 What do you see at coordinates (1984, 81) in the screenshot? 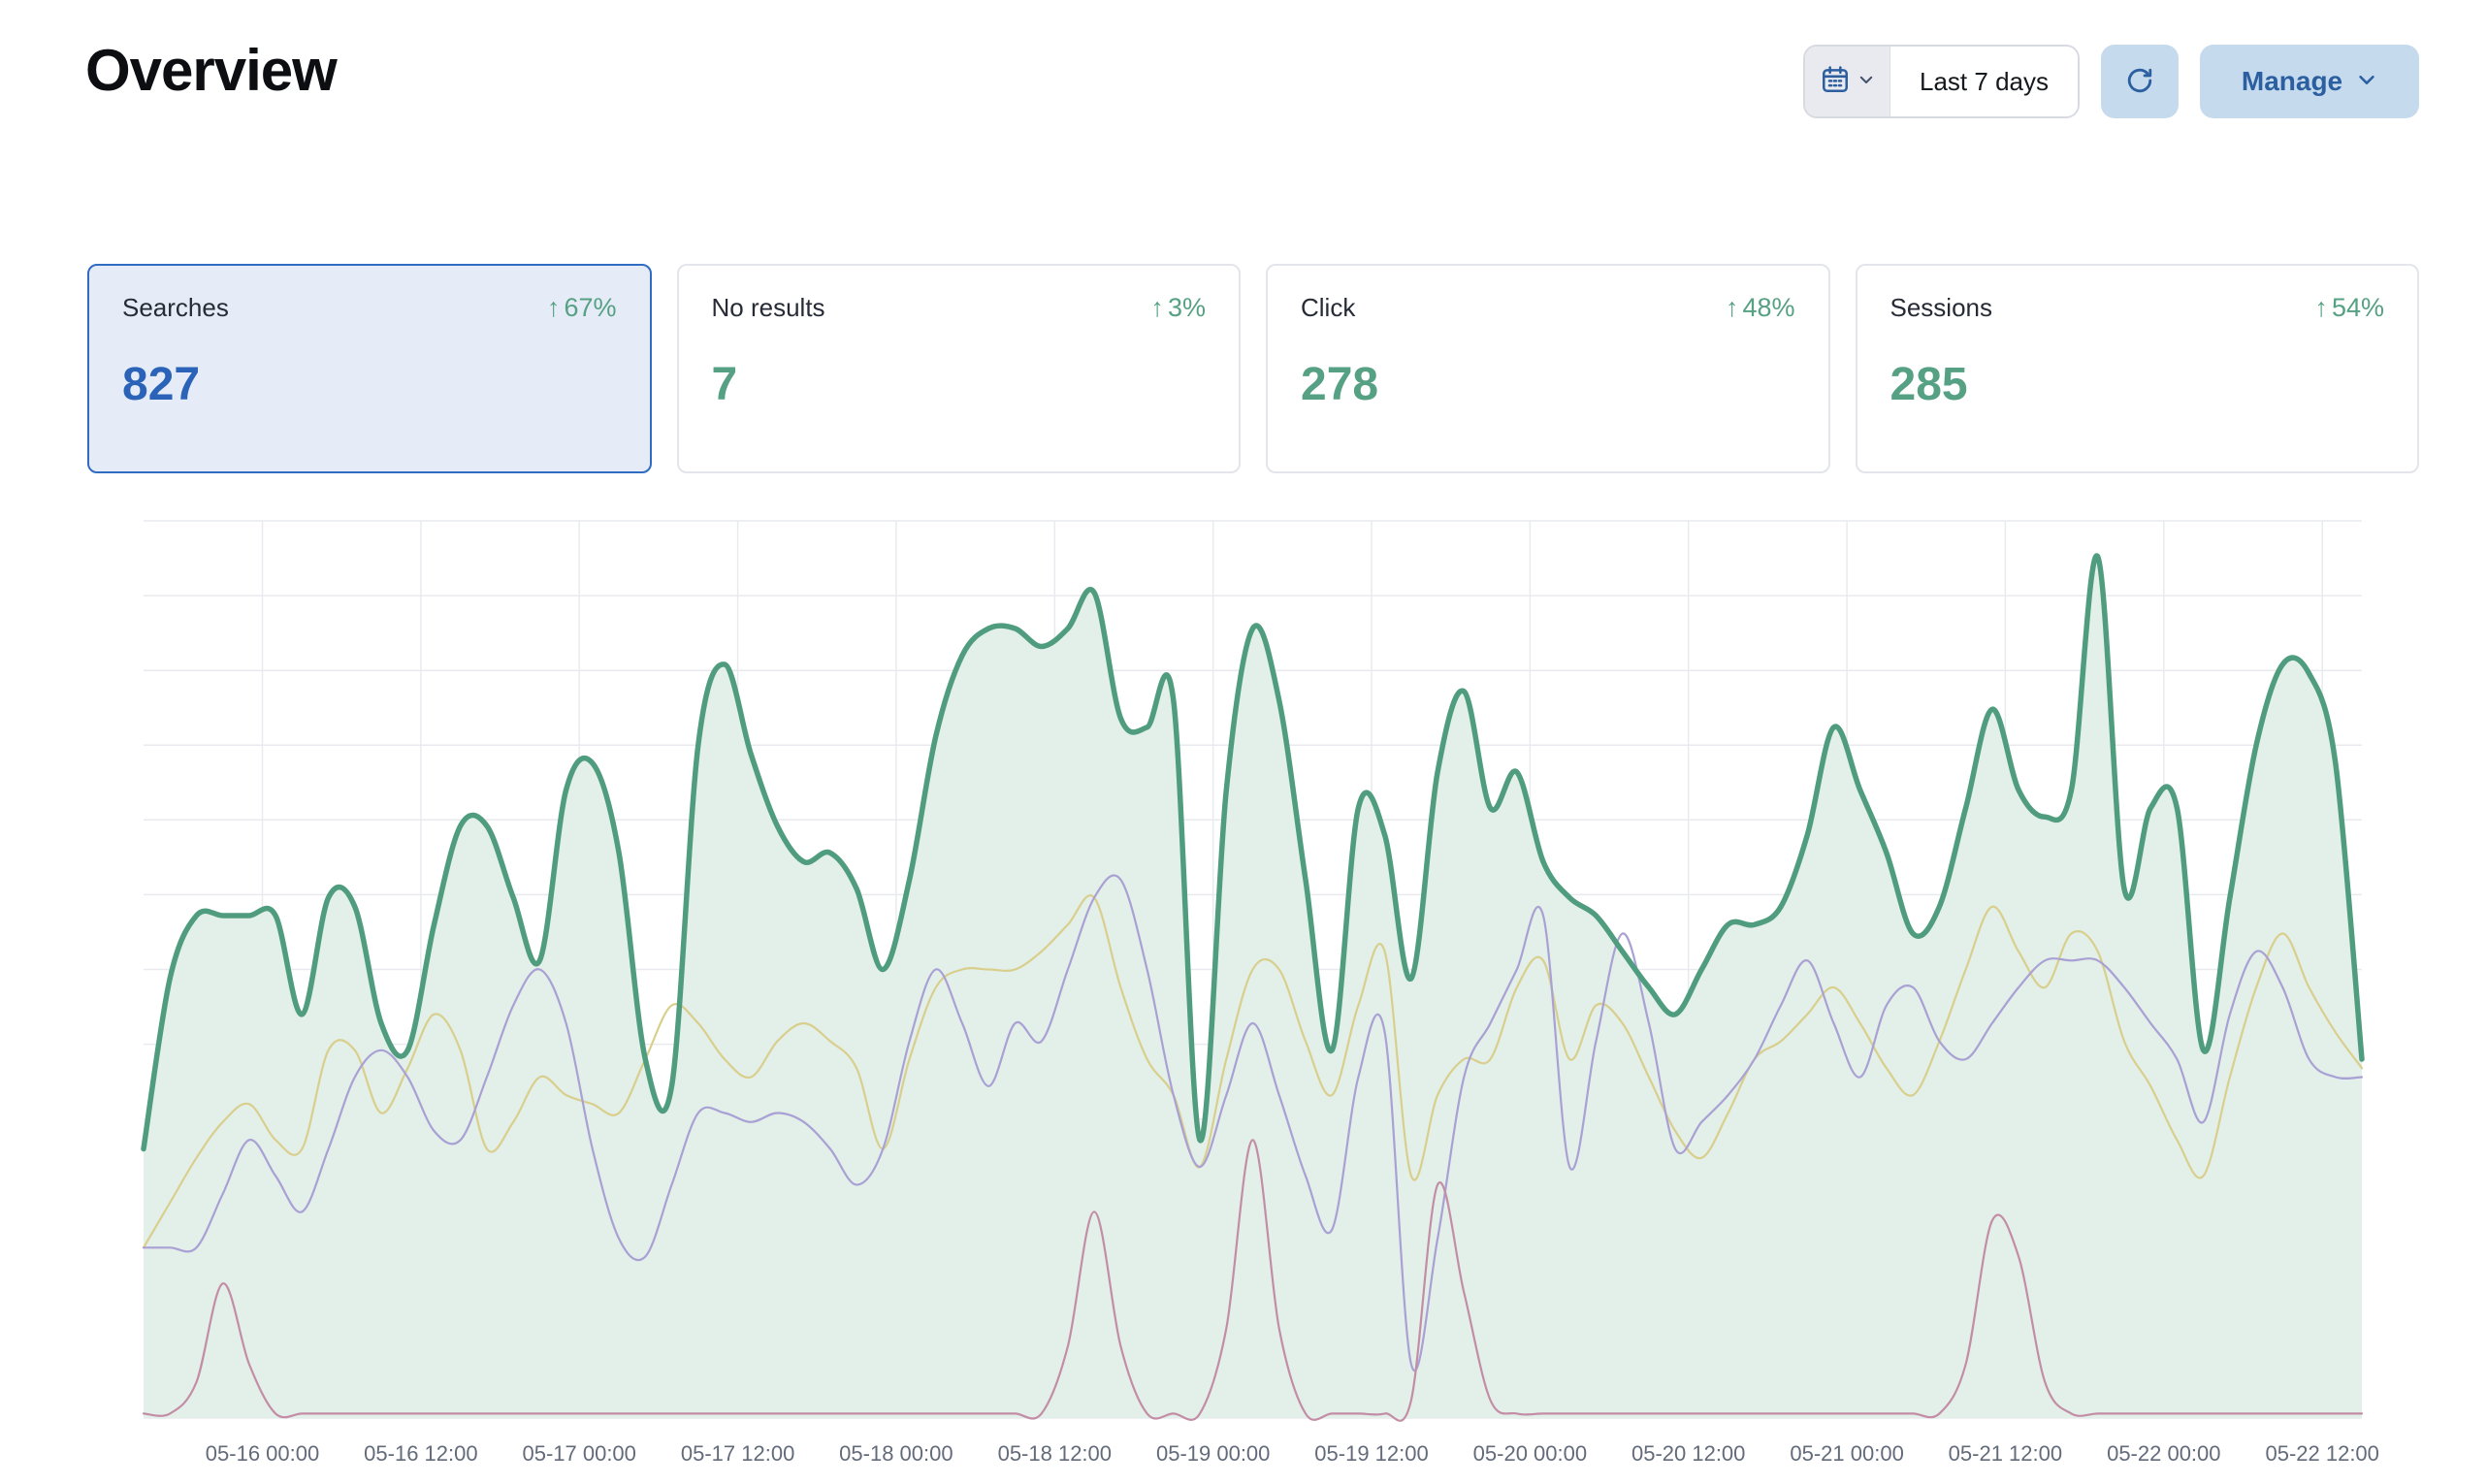
I see `date-range-label: Last 7 days` at bounding box center [1984, 81].